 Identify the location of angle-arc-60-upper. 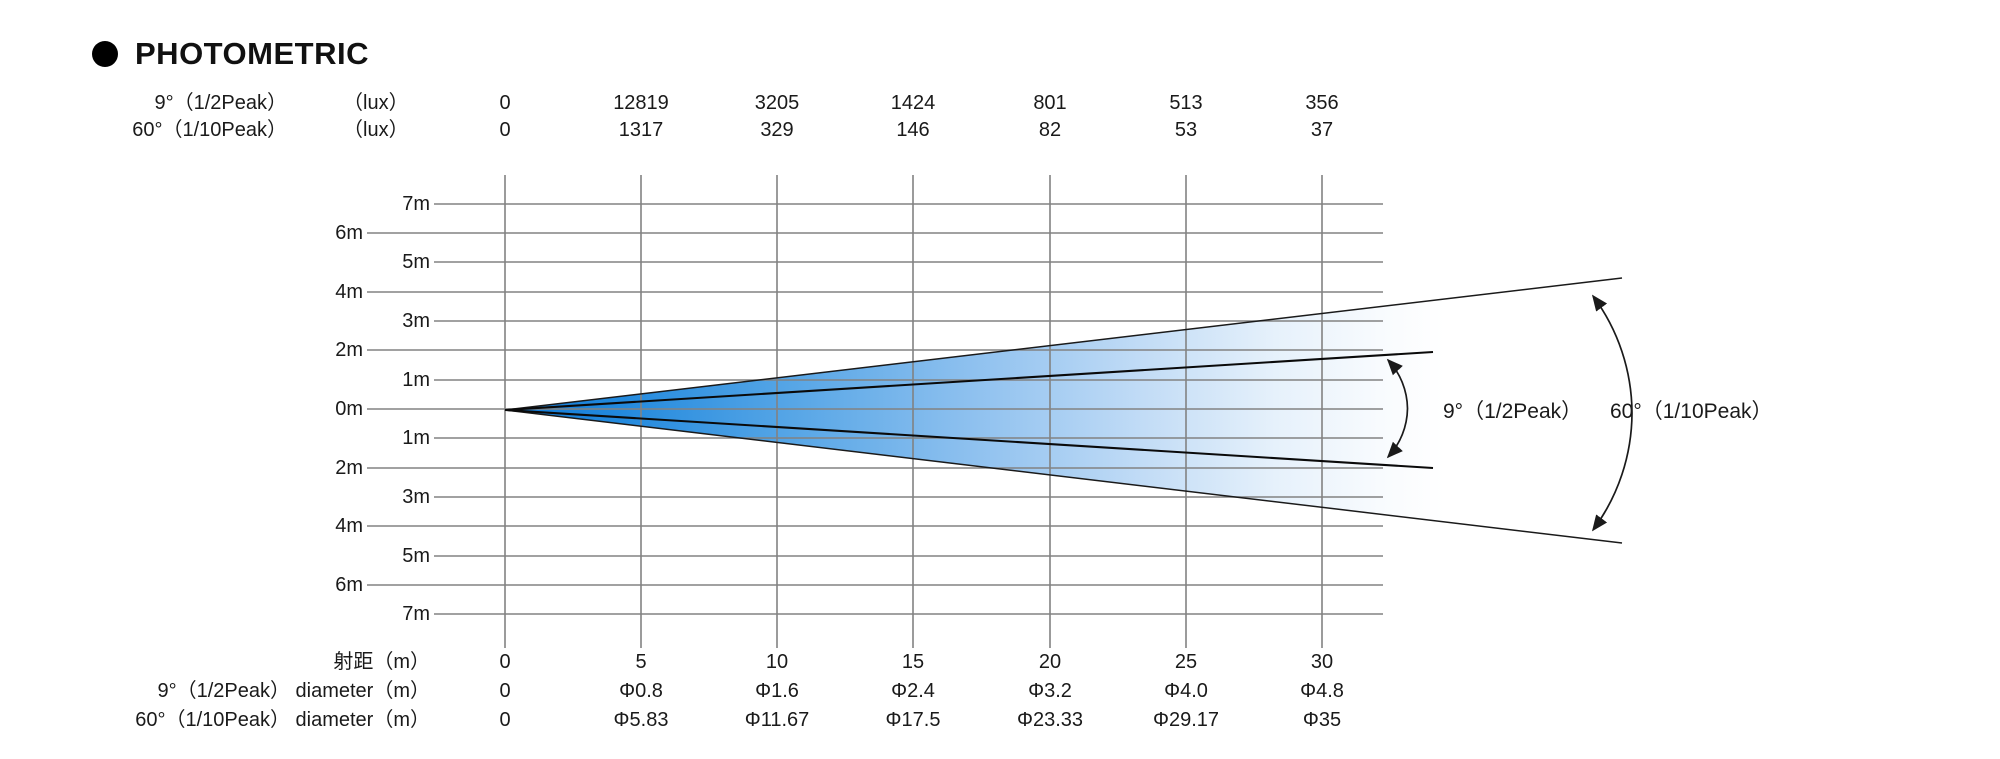
(1612, 354).